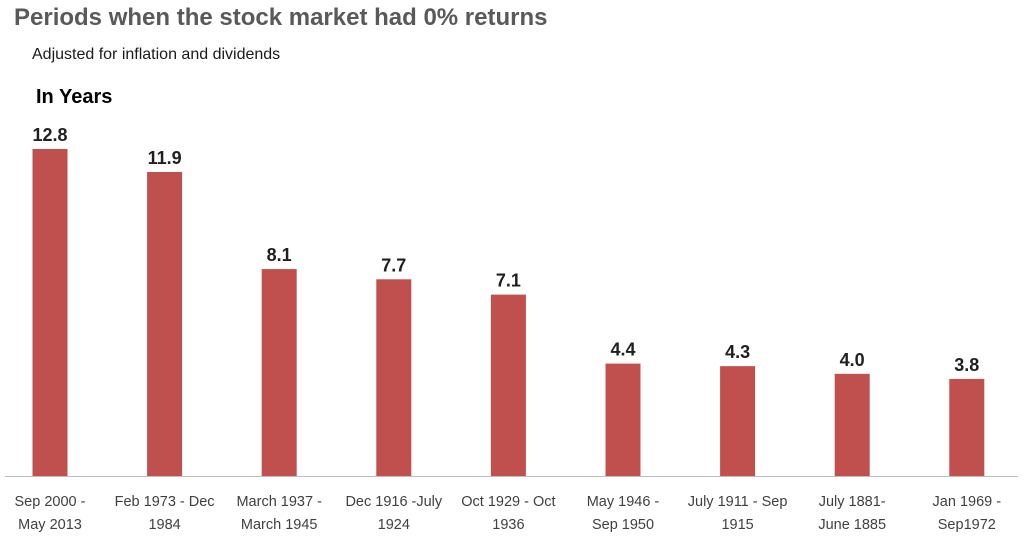  What do you see at coordinates (74, 97) in the screenshot?
I see `y-axis-unit-label: In Years` at bounding box center [74, 97].